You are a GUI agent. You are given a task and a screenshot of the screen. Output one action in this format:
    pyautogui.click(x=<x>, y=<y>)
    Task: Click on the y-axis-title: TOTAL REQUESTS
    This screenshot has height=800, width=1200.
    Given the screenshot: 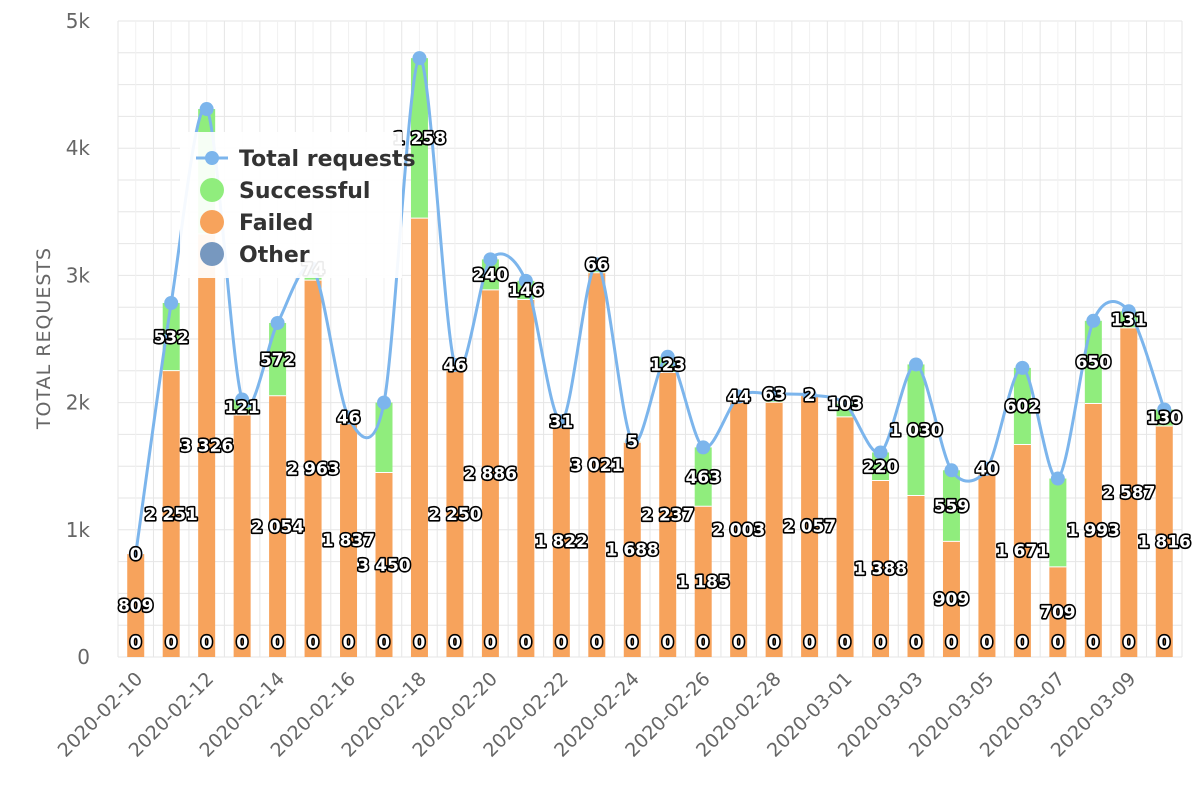 What is the action you would take?
    pyautogui.click(x=44, y=338)
    